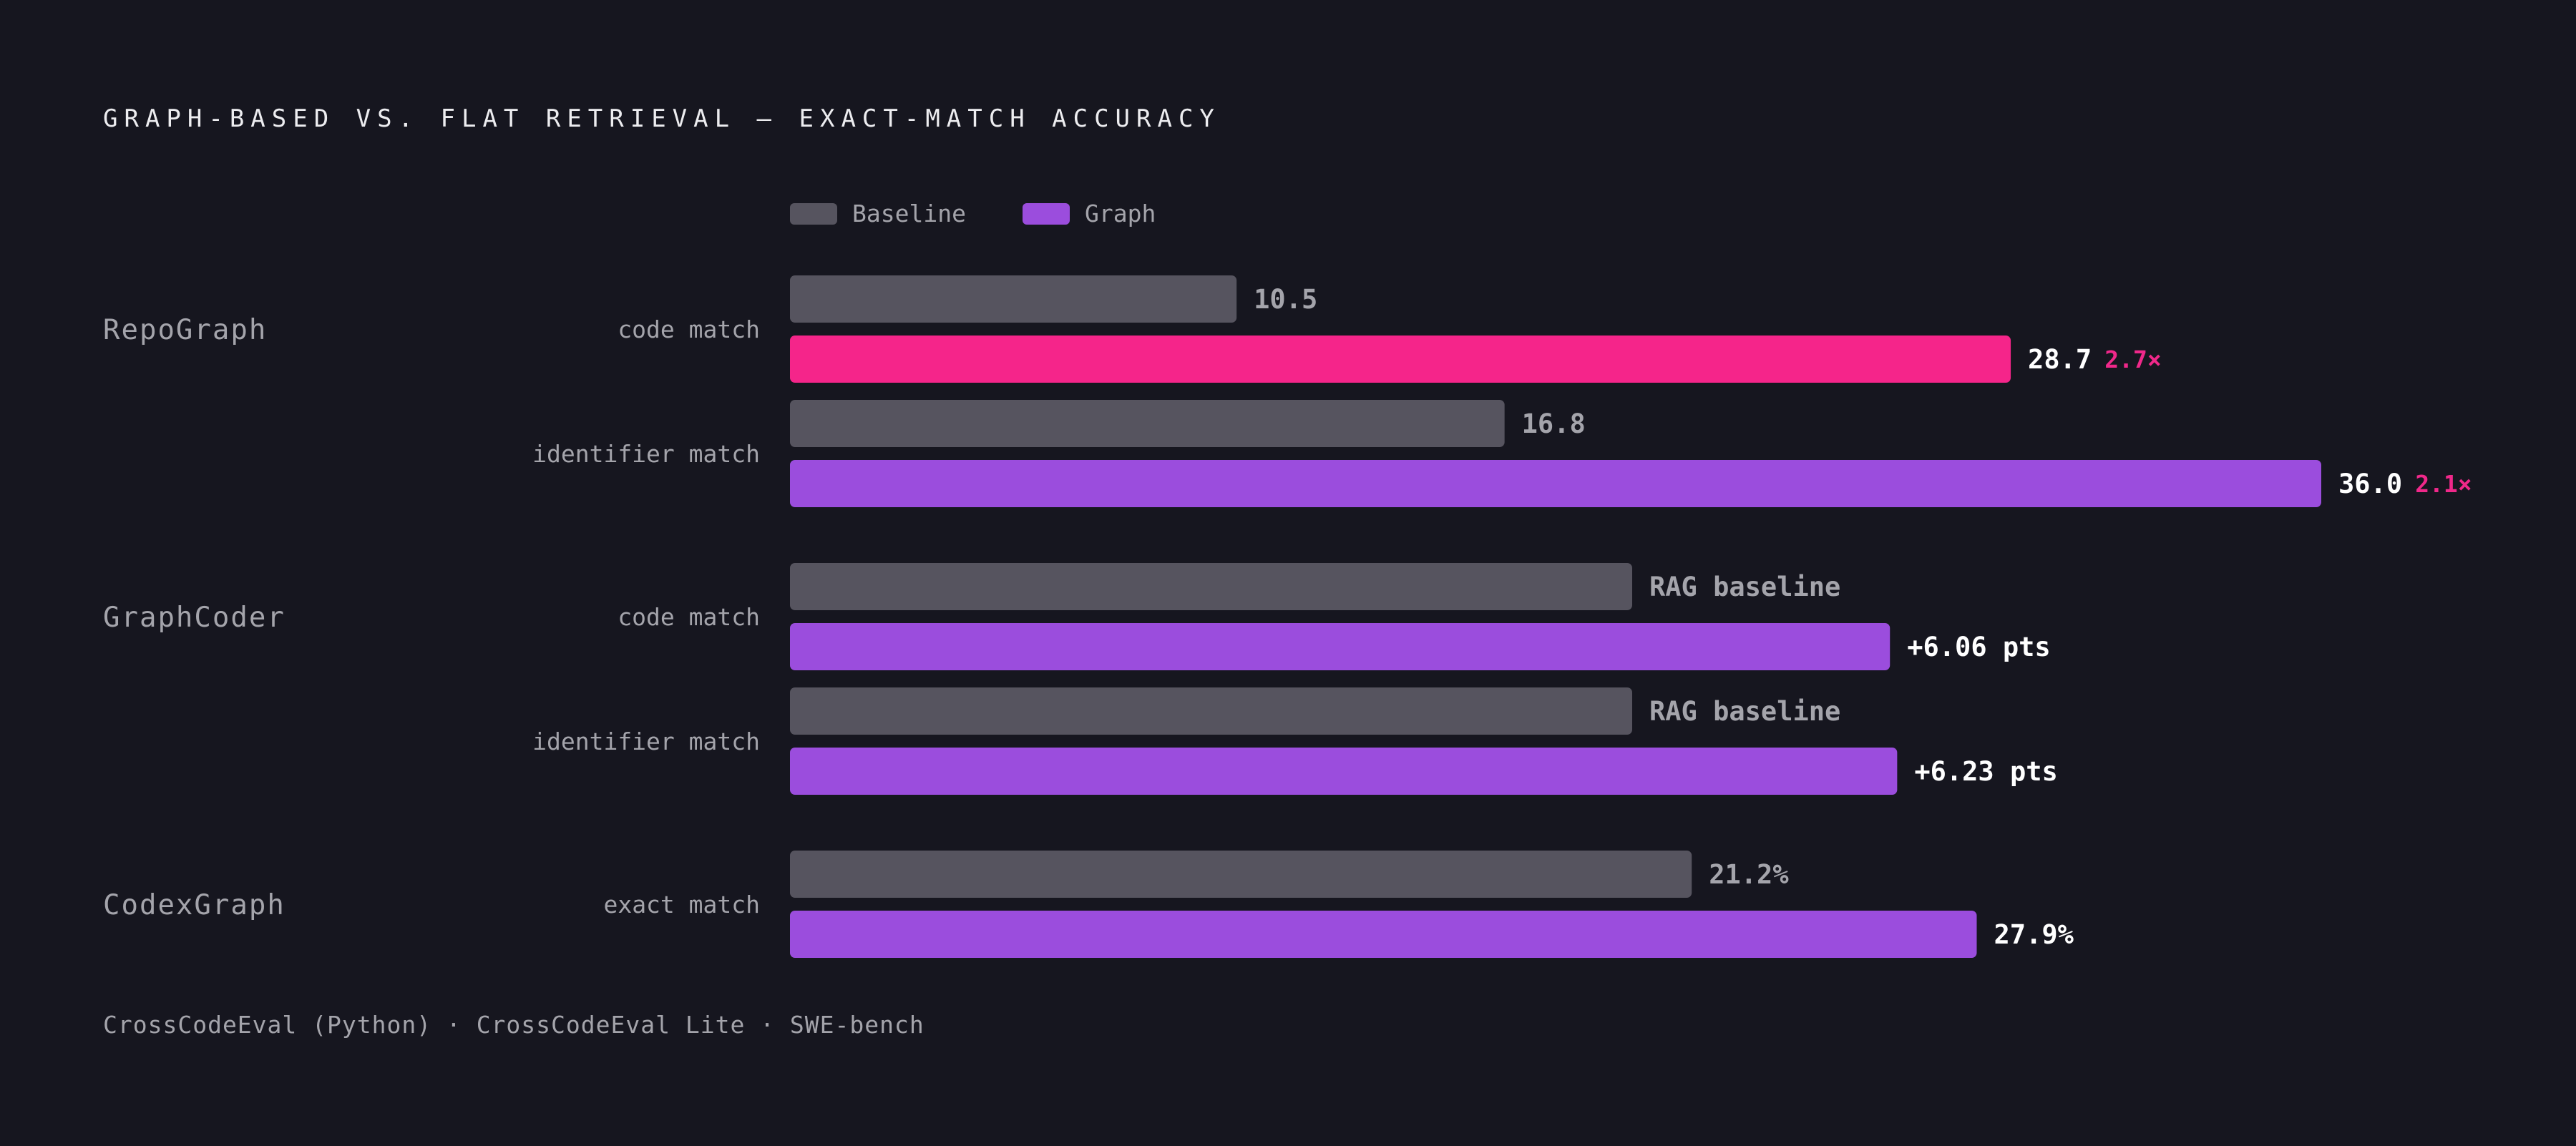 This screenshot has width=2576, height=1146. I want to click on value-label-graph-graphcoder-code-match: +6.06 pts, so click(1978, 647).